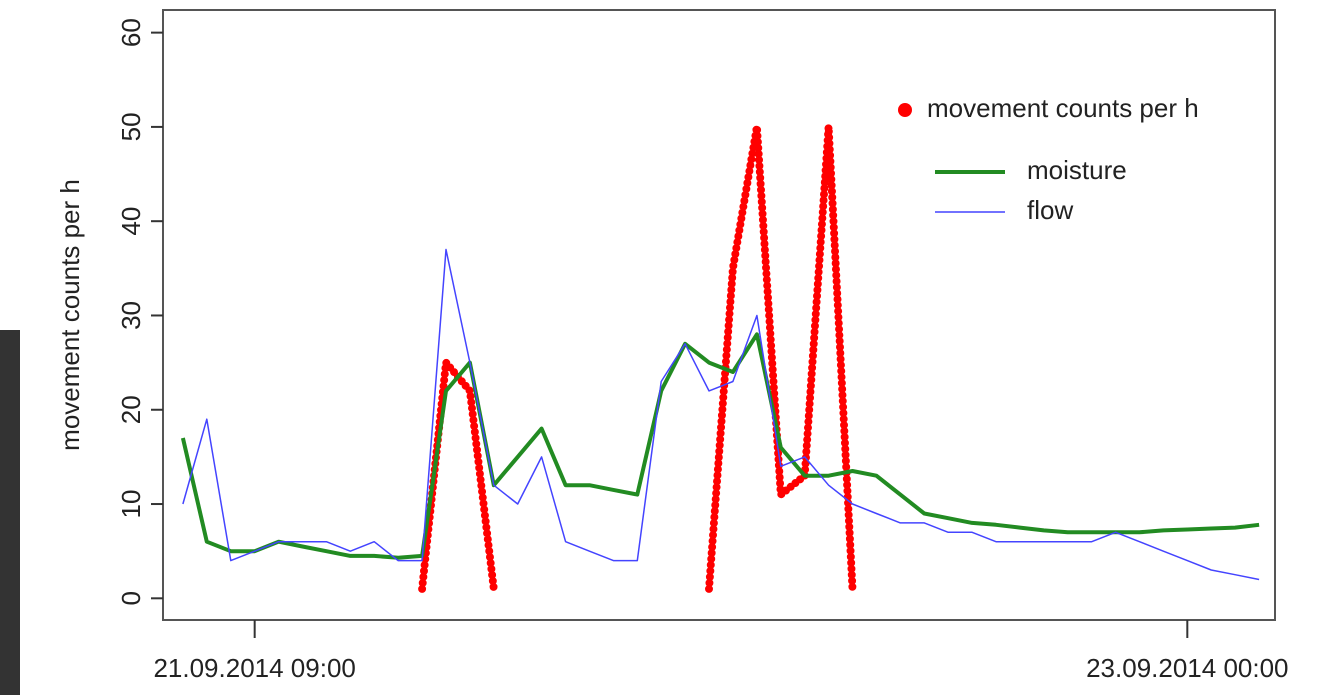  I want to click on y-tick-label: 10, so click(131, 504).